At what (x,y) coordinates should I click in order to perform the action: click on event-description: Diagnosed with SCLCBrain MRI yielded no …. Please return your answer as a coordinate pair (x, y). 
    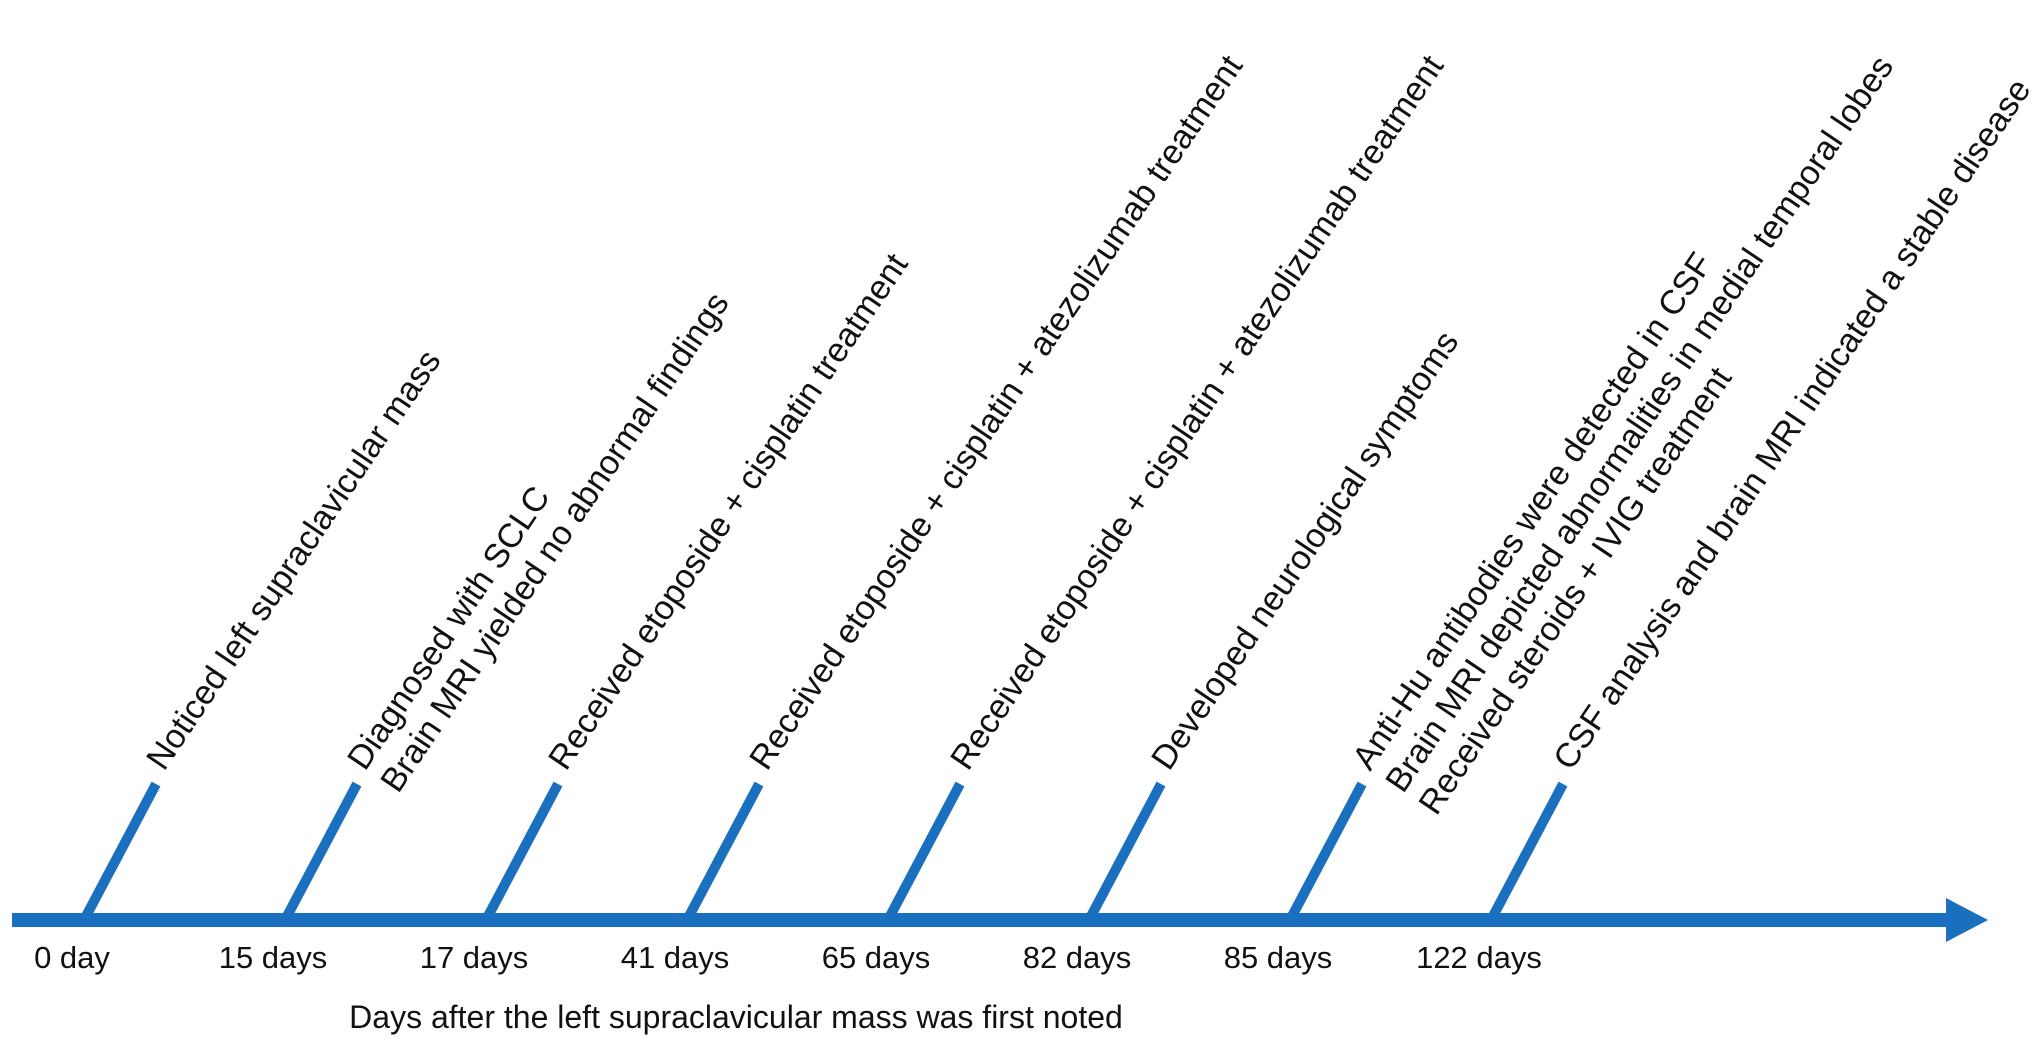
    Looking at the image, I should click on (538, 531).